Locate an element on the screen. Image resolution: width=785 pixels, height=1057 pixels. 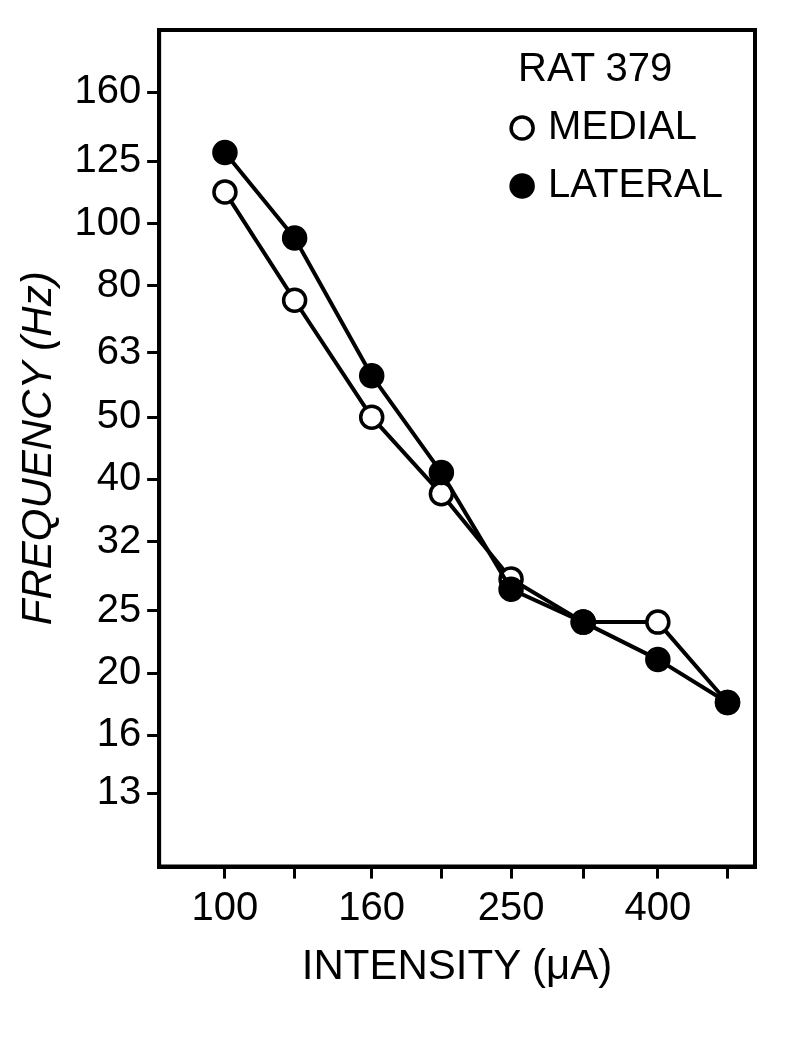
y-tick-label: 100 is located at coordinates (108, 220).